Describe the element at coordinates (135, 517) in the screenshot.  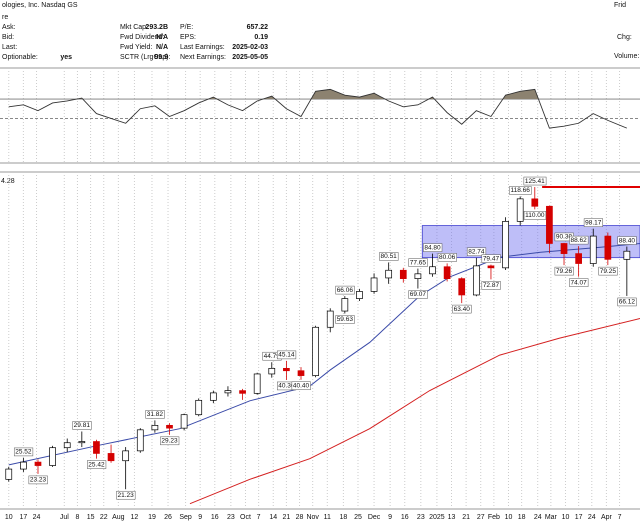
I see `x-tick-label: 12` at that location.